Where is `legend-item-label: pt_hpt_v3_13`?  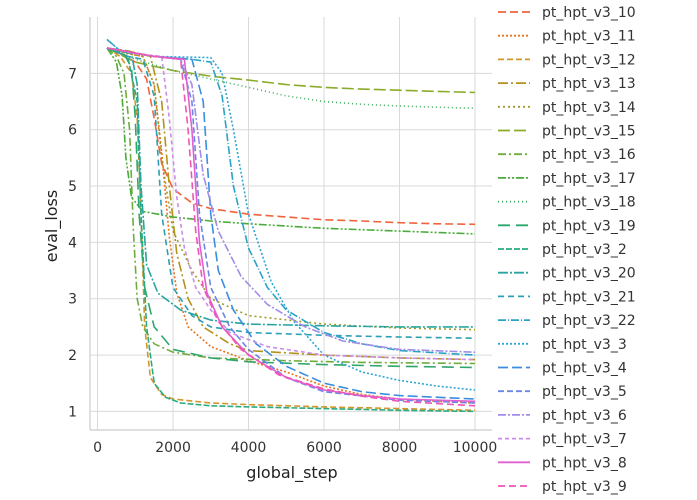
legend-item-label: pt_hpt_v3_13 is located at coordinates (589, 84).